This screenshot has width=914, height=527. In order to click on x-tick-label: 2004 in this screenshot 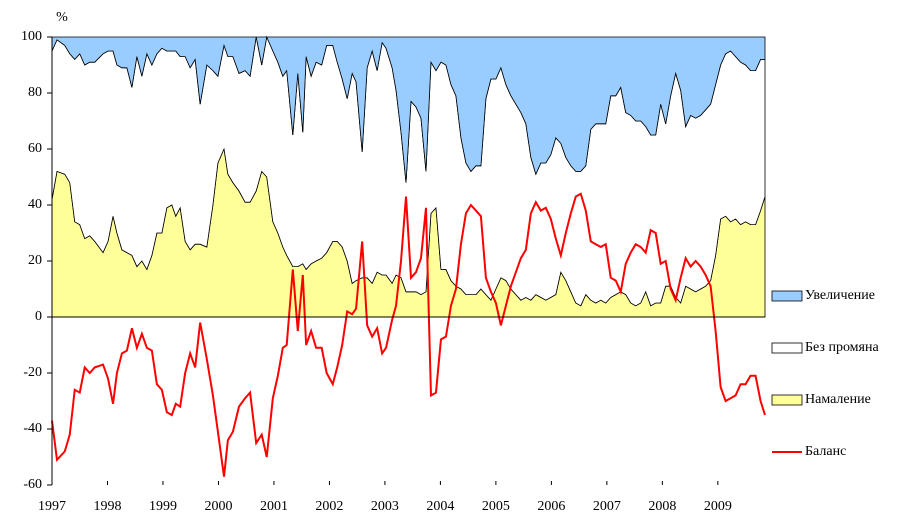, I will do `click(440, 506)`.